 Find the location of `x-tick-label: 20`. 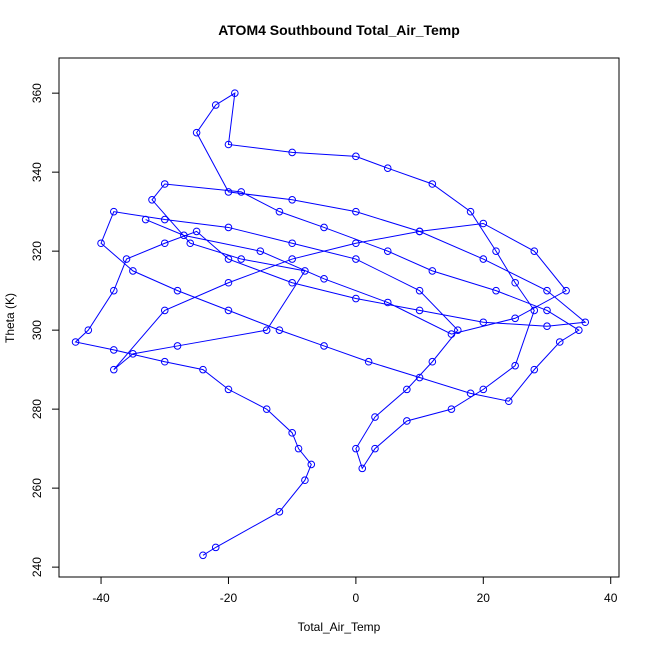

x-tick-label: 20 is located at coordinates (484, 598).